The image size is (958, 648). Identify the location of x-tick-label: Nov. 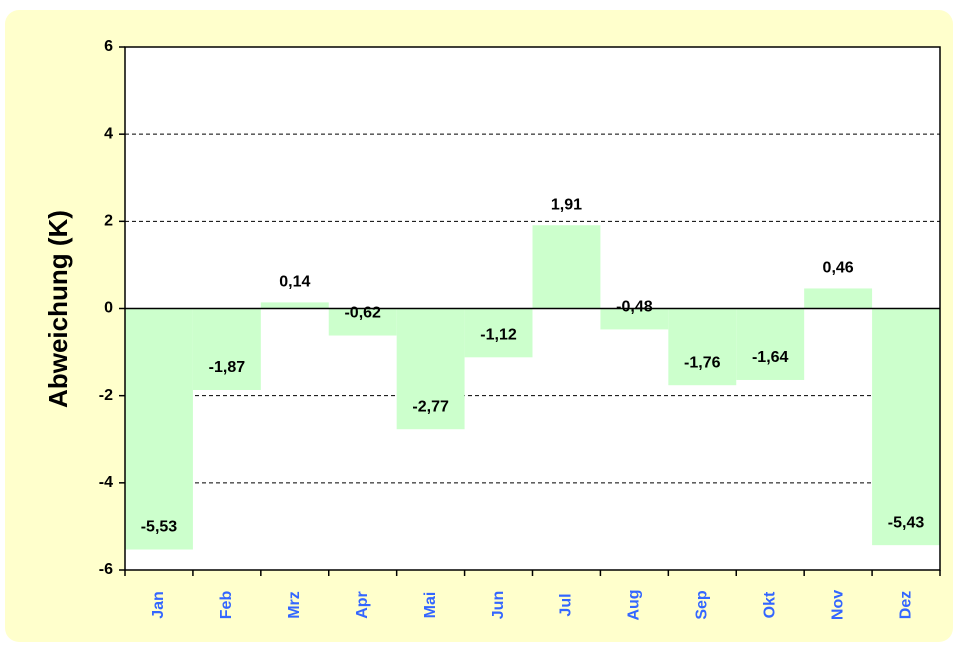
(837, 605).